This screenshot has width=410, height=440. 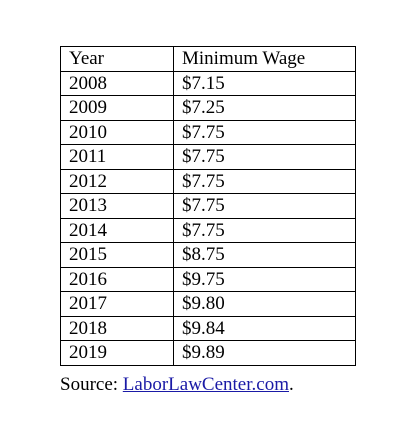 What do you see at coordinates (117, 157) in the screenshot?
I see `year-cell: 2011` at bounding box center [117, 157].